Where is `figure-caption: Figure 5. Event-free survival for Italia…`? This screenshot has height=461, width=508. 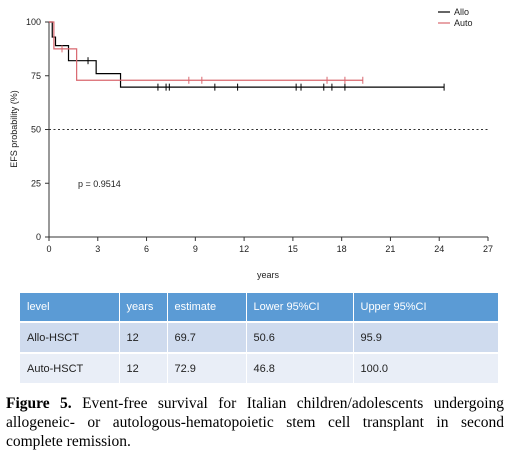
figure-caption: Figure 5. Event-free survival for Italia… is located at coordinates (255, 422).